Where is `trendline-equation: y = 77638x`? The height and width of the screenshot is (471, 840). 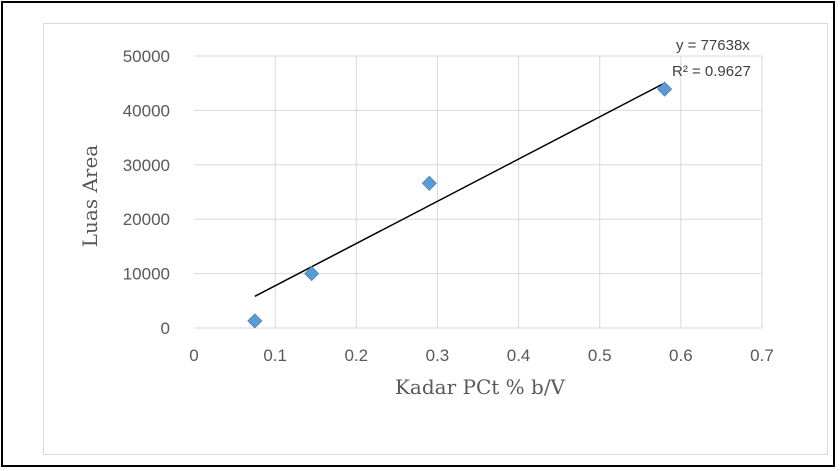
trendline-equation: y = 77638x is located at coordinates (713, 45).